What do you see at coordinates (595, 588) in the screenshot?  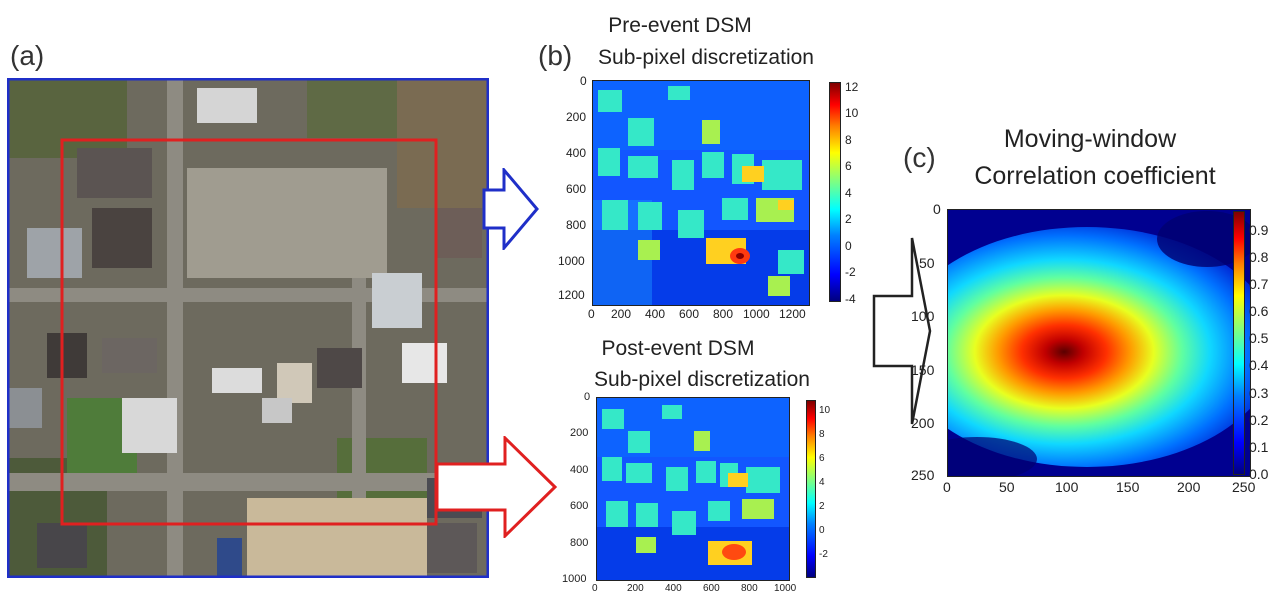 I see `post-x-tick: 0` at bounding box center [595, 588].